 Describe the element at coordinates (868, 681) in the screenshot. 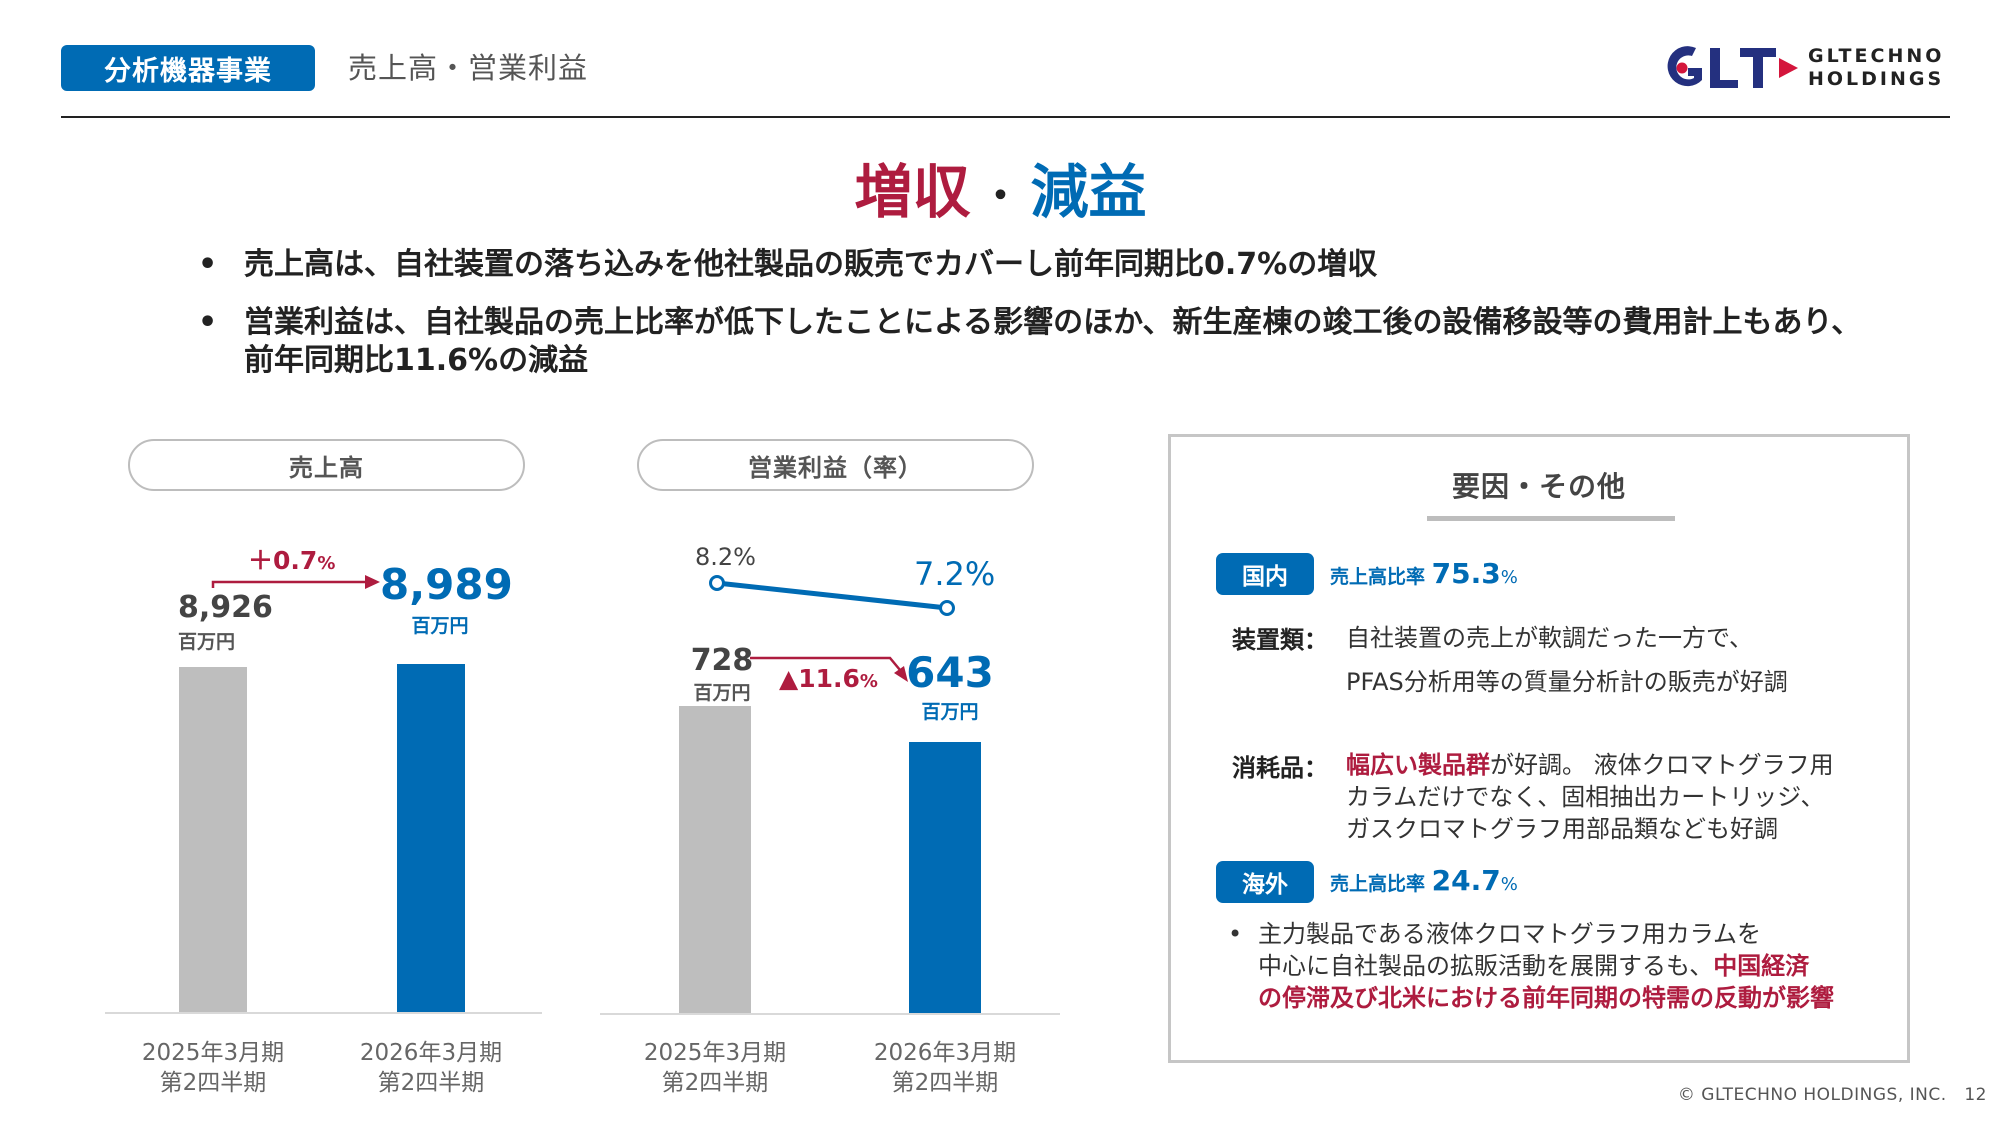

I see `profit-change-unit: %` at that location.